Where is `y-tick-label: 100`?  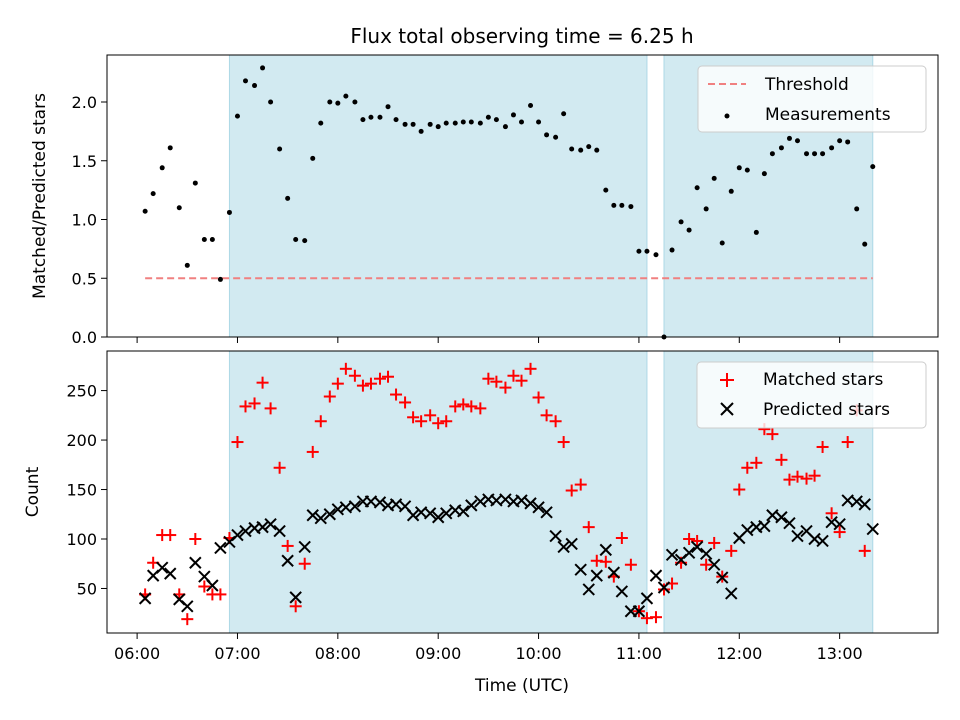 y-tick-label: 100 is located at coordinates (81, 539).